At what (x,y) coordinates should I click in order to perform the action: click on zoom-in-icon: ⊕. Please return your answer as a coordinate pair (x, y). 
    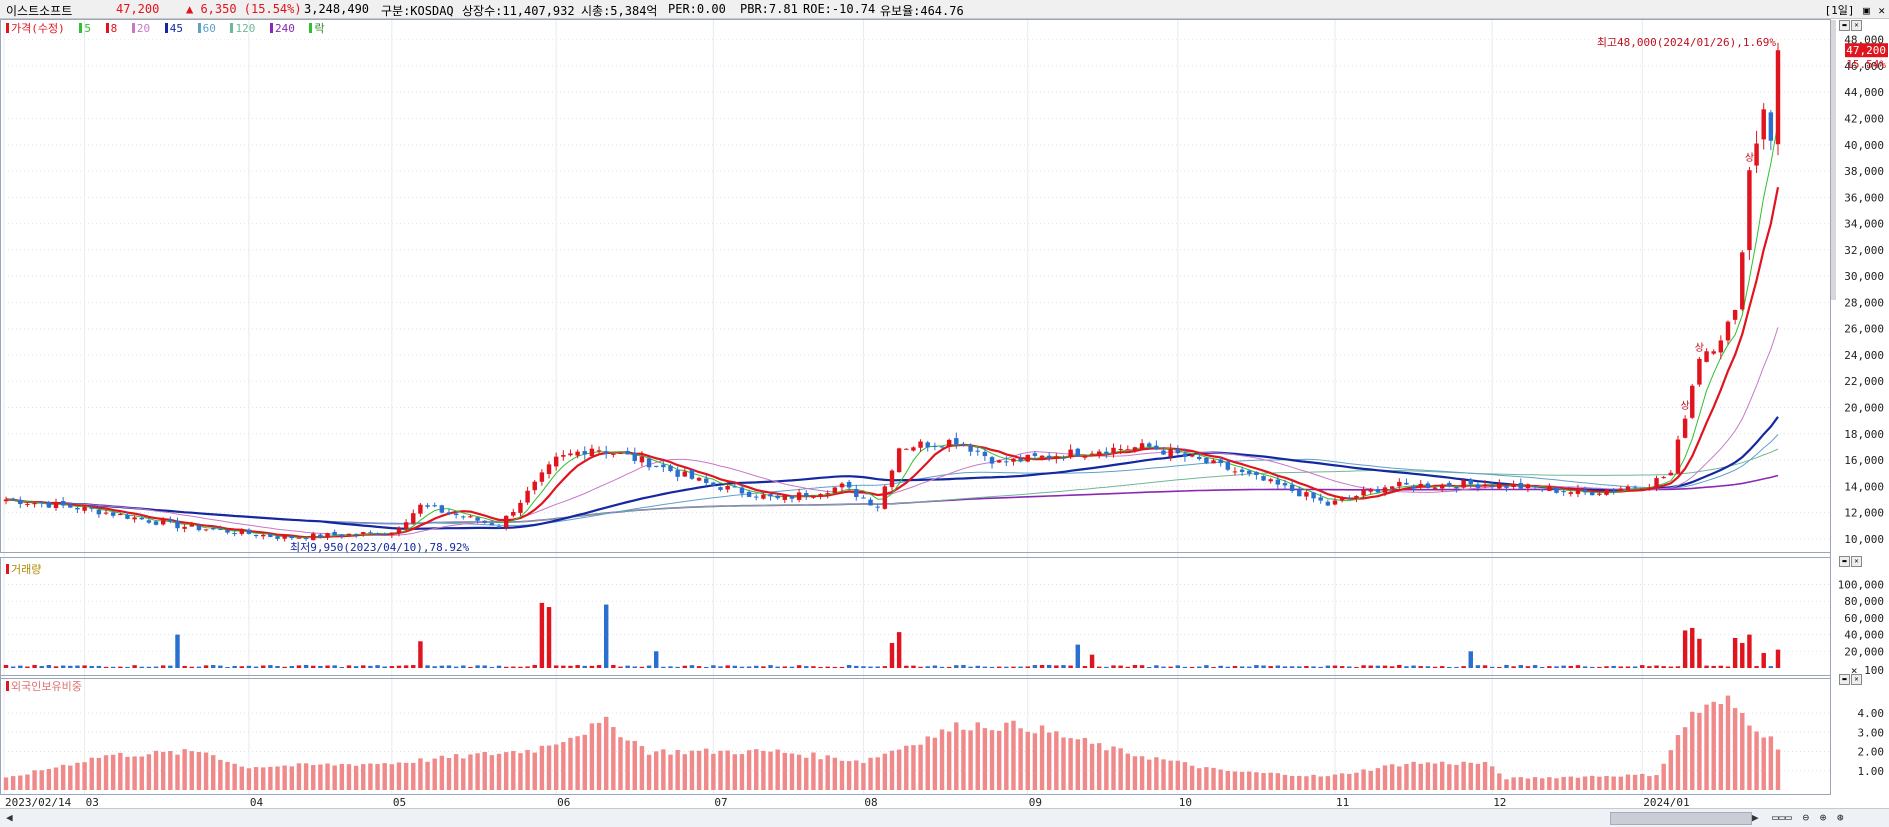
    Looking at the image, I should click on (1823, 817).